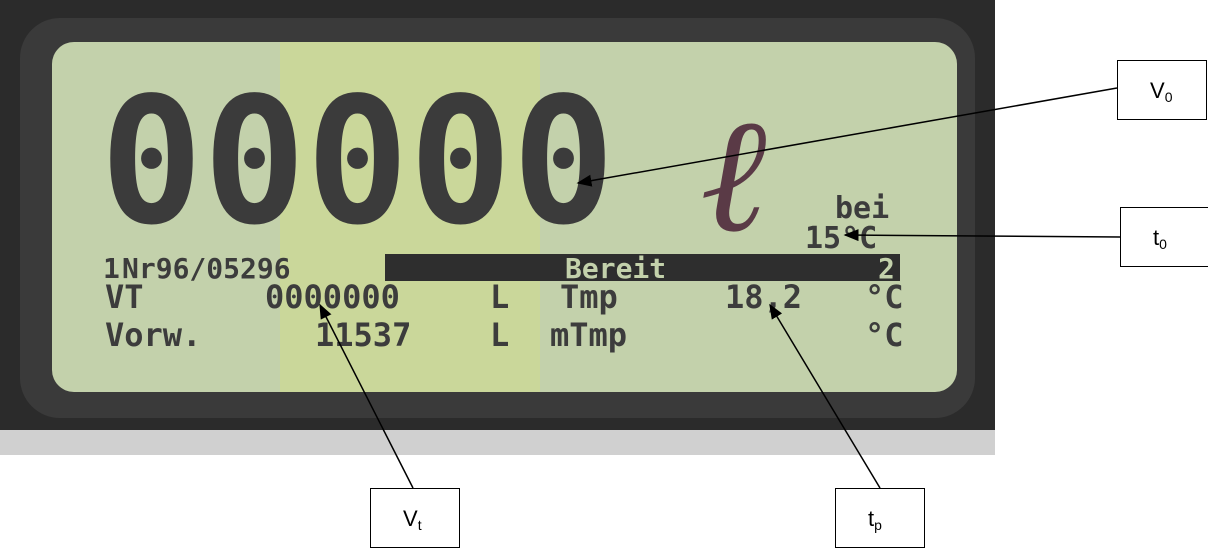 This screenshot has width=1208, height=548. What do you see at coordinates (588, 335) in the screenshot?
I see `lcd-cell: mTmp` at bounding box center [588, 335].